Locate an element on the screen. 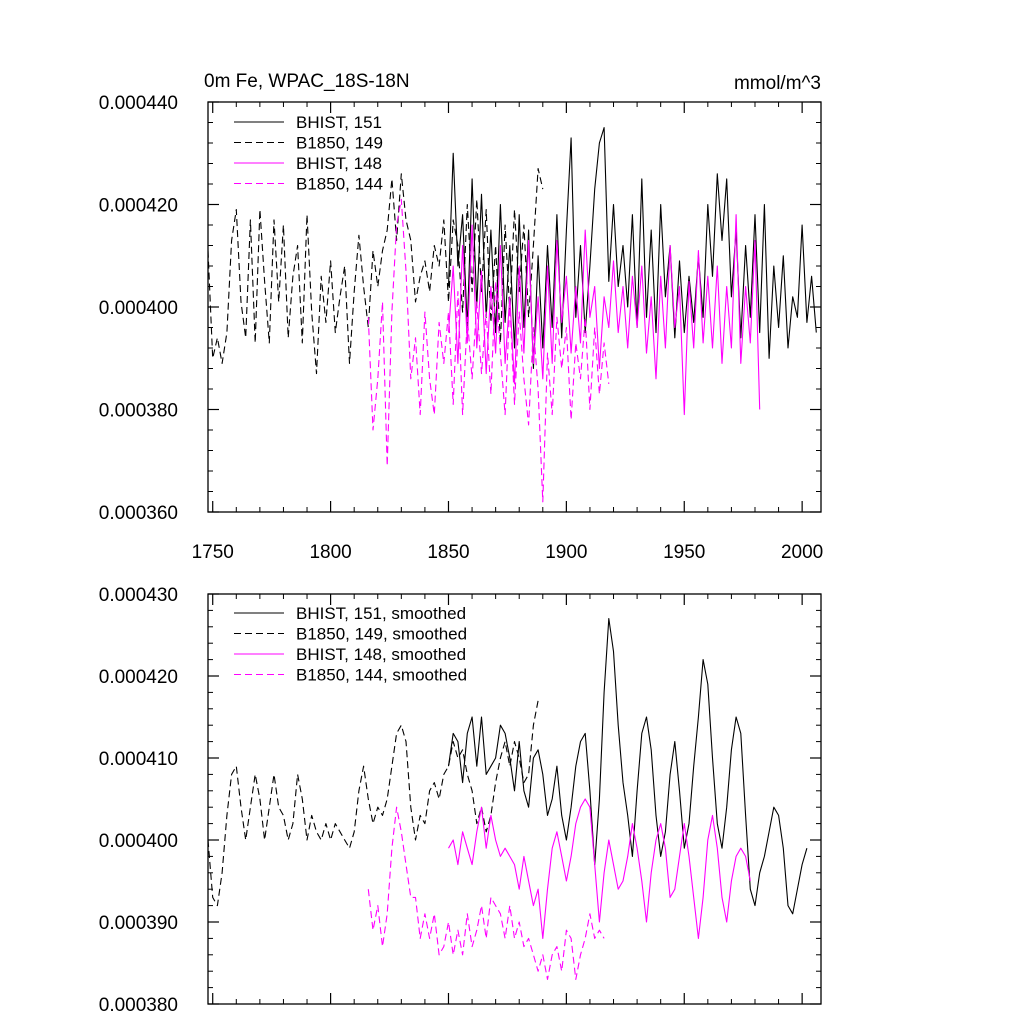  legend-label: B1850, 144 is located at coordinates (339, 184).